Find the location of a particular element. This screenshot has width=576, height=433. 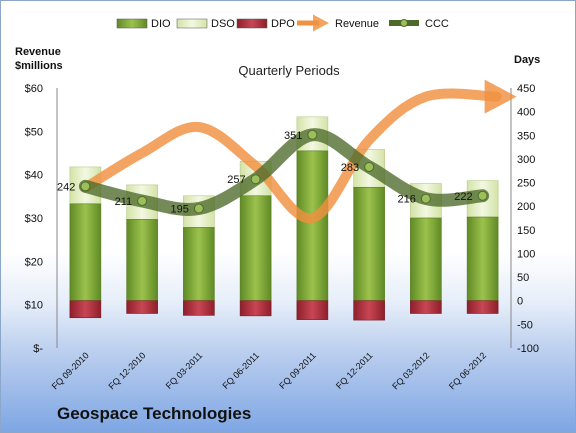

right-tick-label: -50 is located at coordinates (525, 325).